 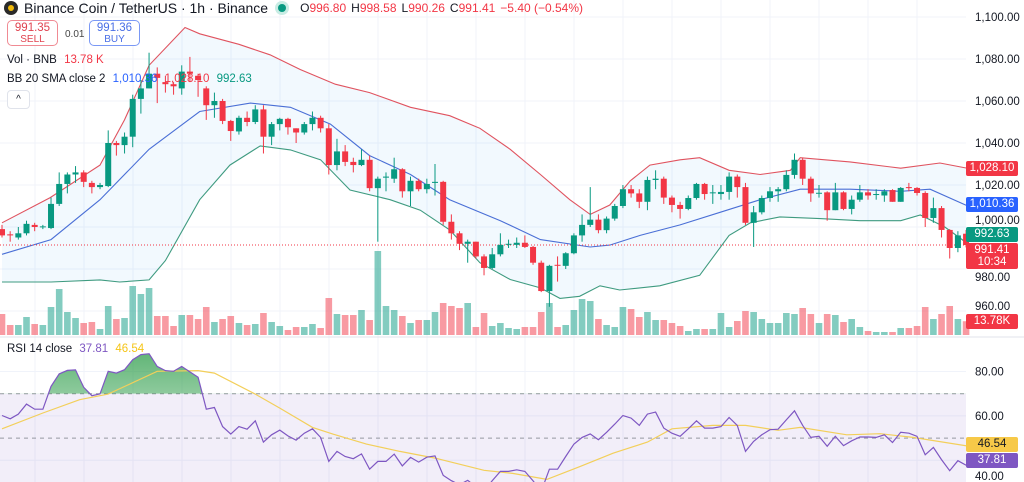 What do you see at coordinates (18, 99) in the screenshot?
I see `collapse-legend-button: ^` at bounding box center [18, 99].